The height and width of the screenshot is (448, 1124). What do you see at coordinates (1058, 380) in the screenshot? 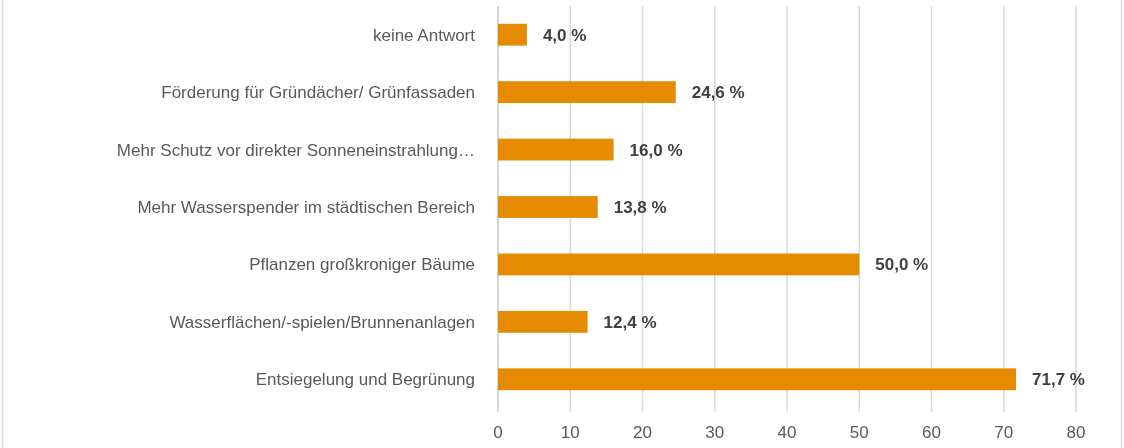
I see `data-label: 71,7 %` at bounding box center [1058, 380].